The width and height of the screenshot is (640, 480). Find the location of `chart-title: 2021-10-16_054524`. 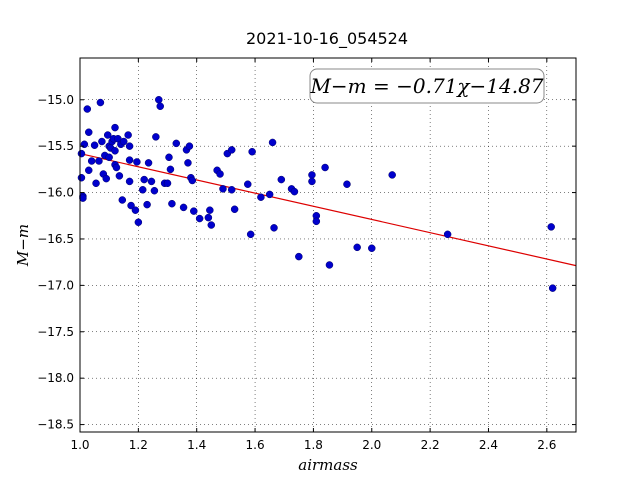

chart-title: 2021-10-16_054524 is located at coordinates (327, 39).